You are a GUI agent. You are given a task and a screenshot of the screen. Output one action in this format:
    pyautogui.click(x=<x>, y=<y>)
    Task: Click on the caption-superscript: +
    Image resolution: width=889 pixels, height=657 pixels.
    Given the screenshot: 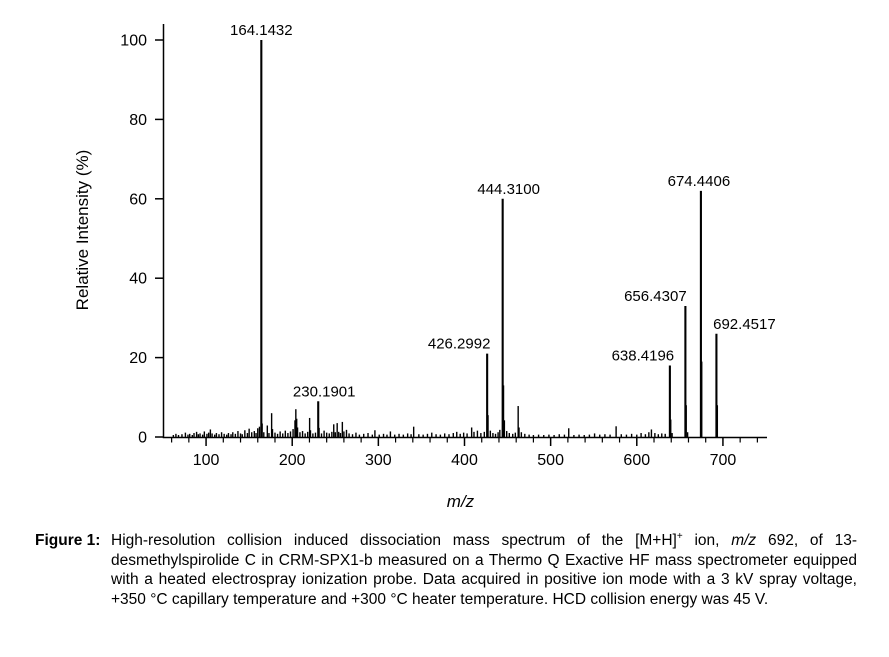 What is the action you would take?
    pyautogui.click(x=679, y=536)
    